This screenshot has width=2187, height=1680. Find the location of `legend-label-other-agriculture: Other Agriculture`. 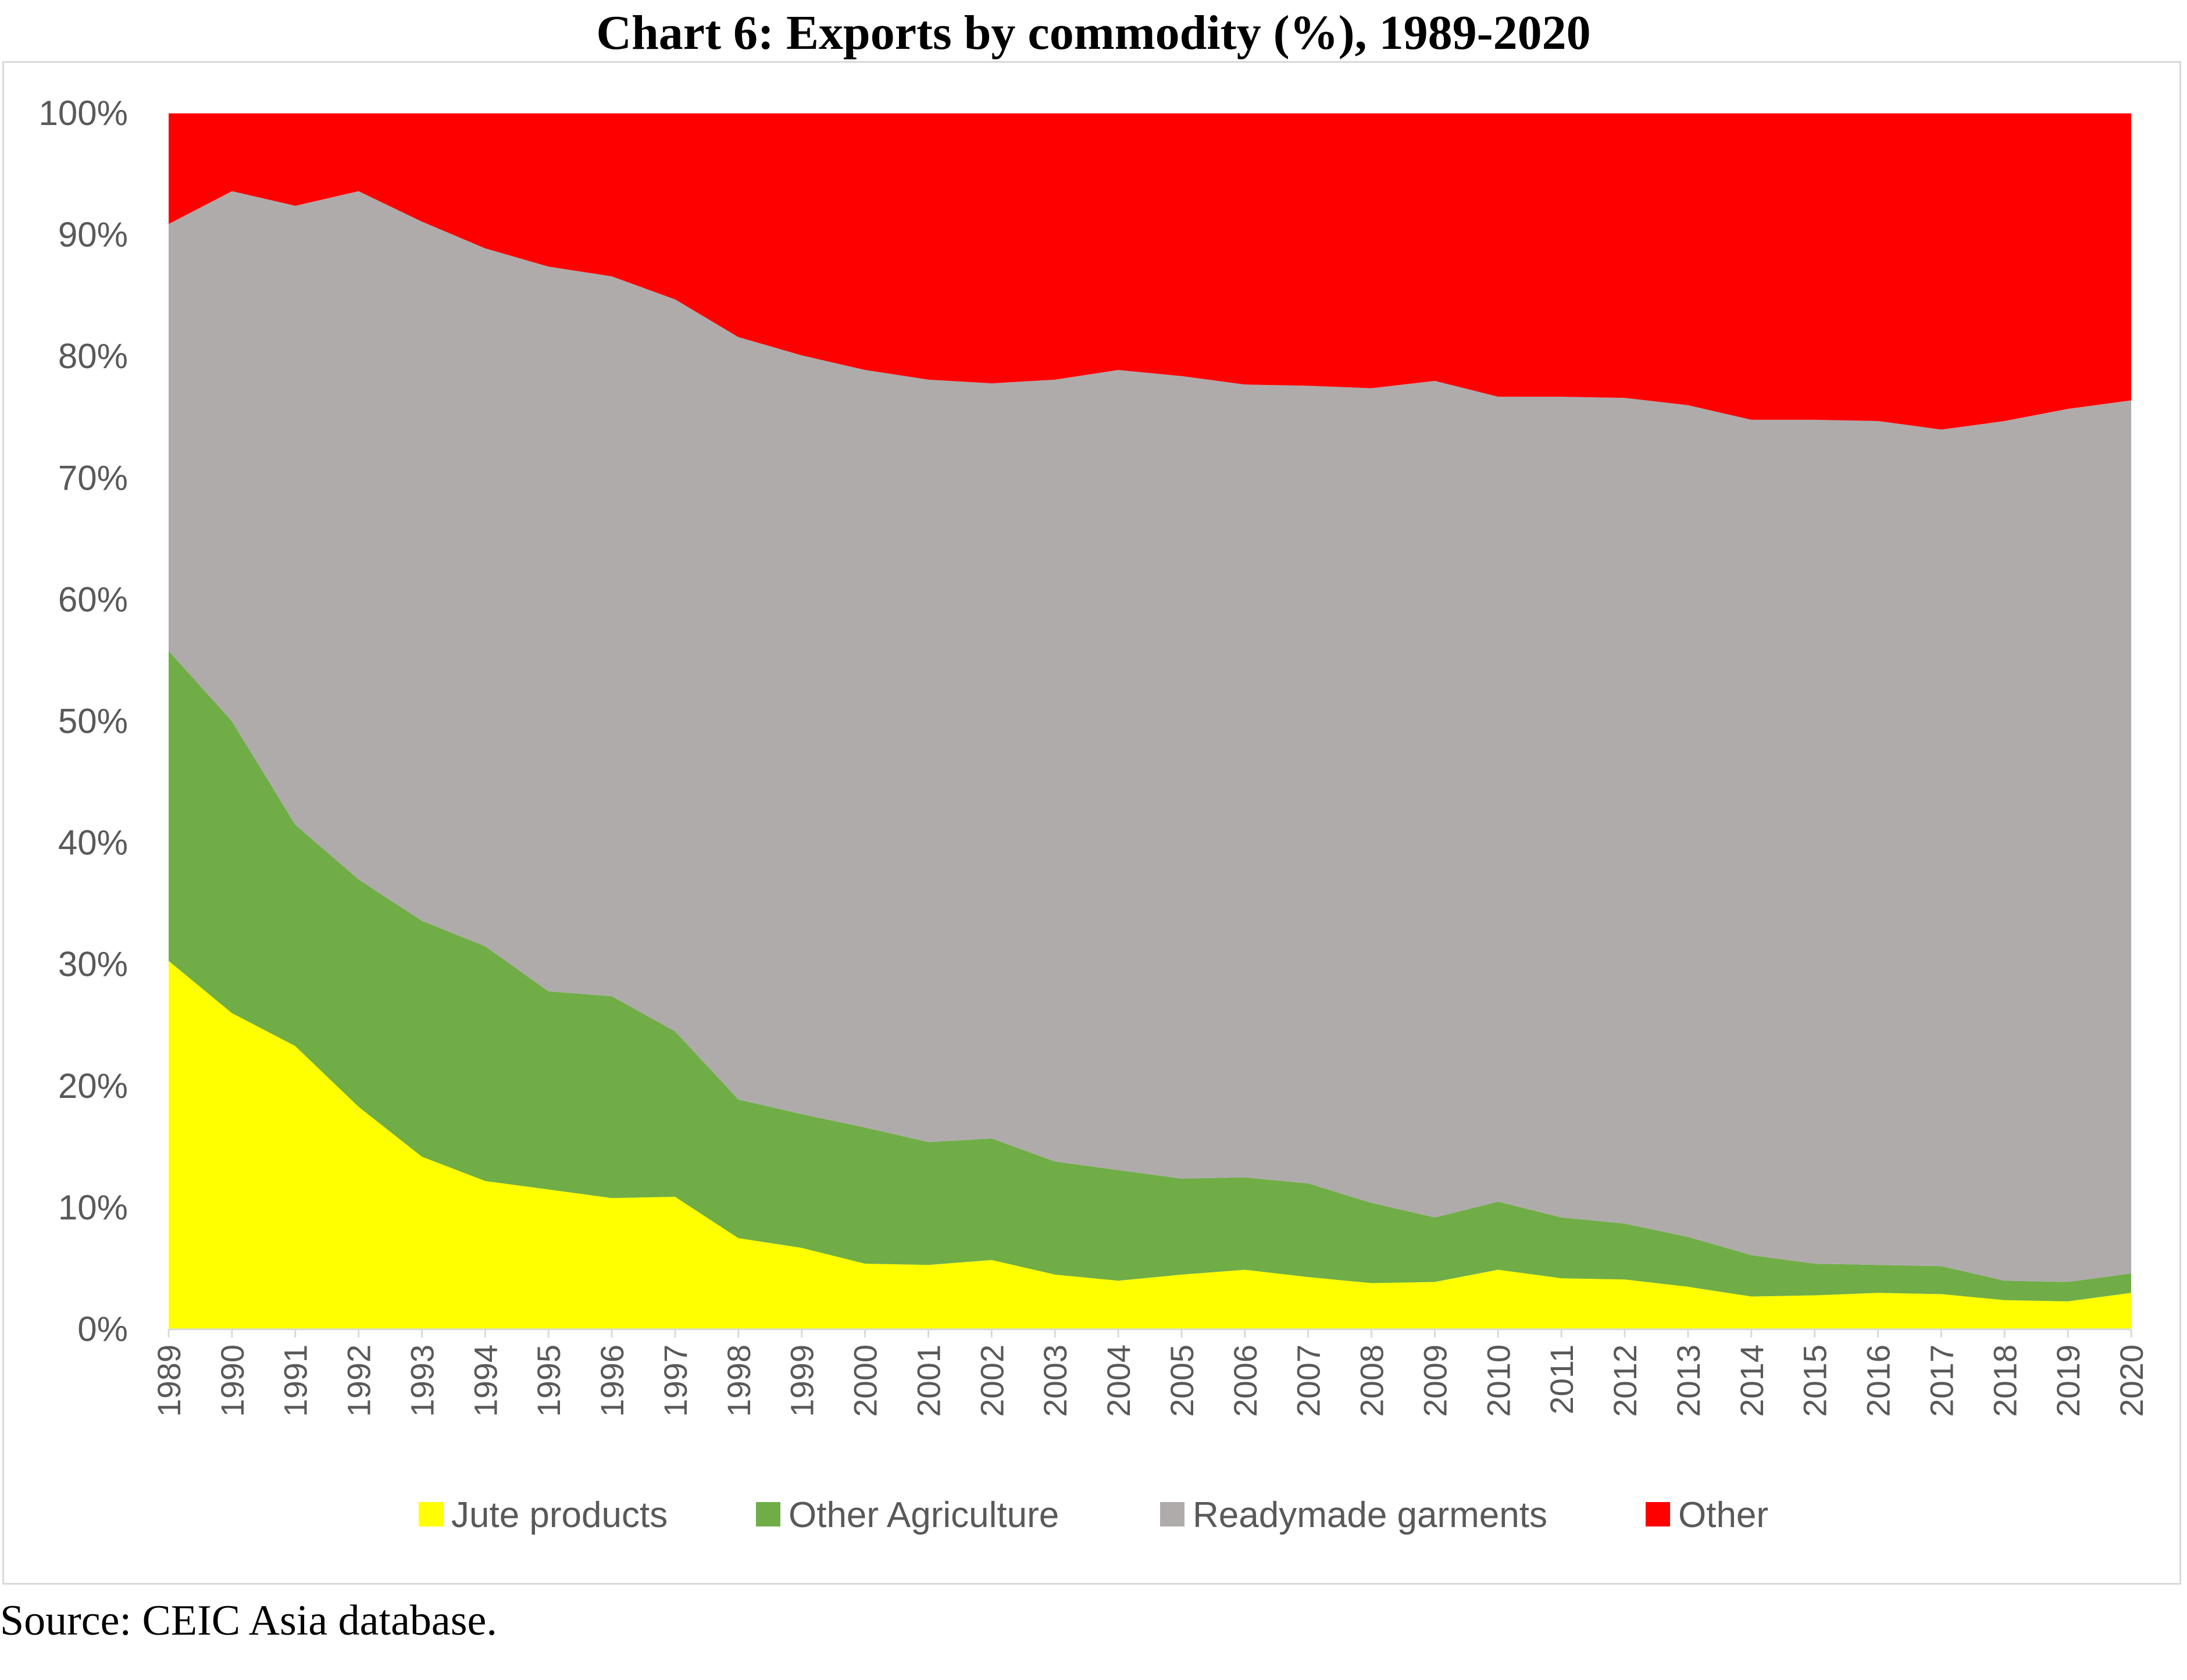

legend-label-other-agriculture: Other Agriculture is located at coordinates (924, 1515).